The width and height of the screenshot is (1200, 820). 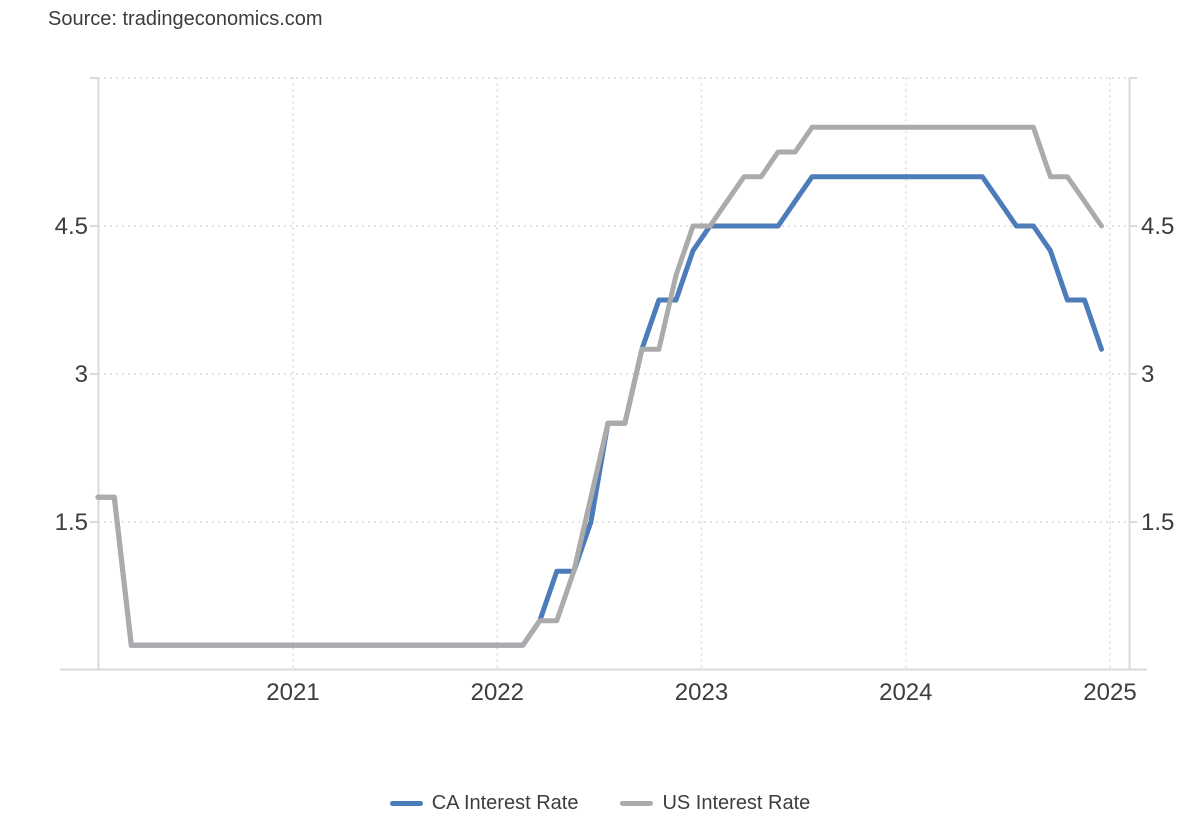 What do you see at coordinates (406, 803) in the screenshot?
I see `ca-line-swatch` at bounding box center [406, 803].